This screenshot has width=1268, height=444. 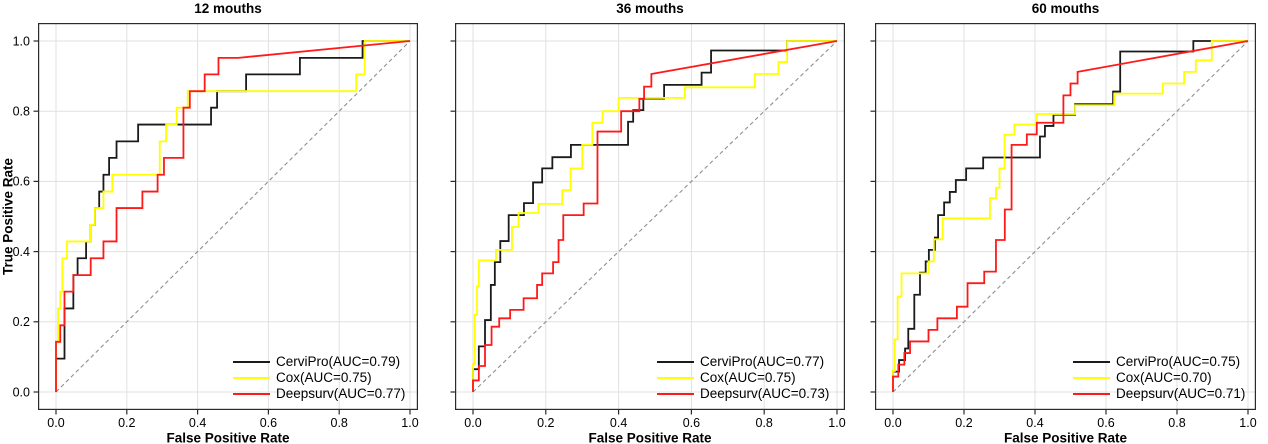 I want to click on y-tick-label: 0.4, so click(x=21, y=252).